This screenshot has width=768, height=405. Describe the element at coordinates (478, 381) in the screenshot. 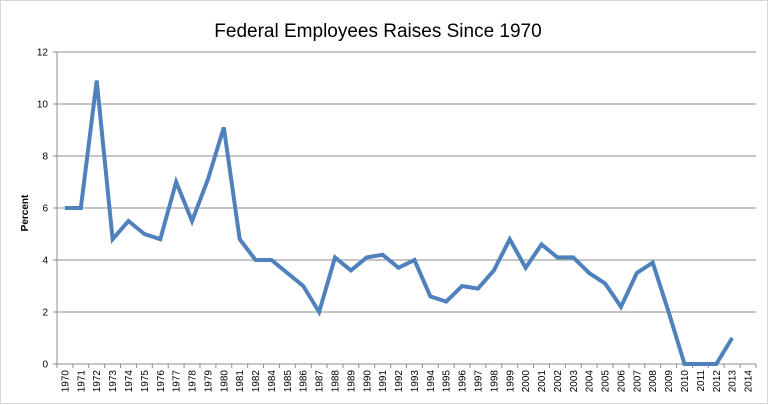

I see `x-tick-label: 1997` at that location.